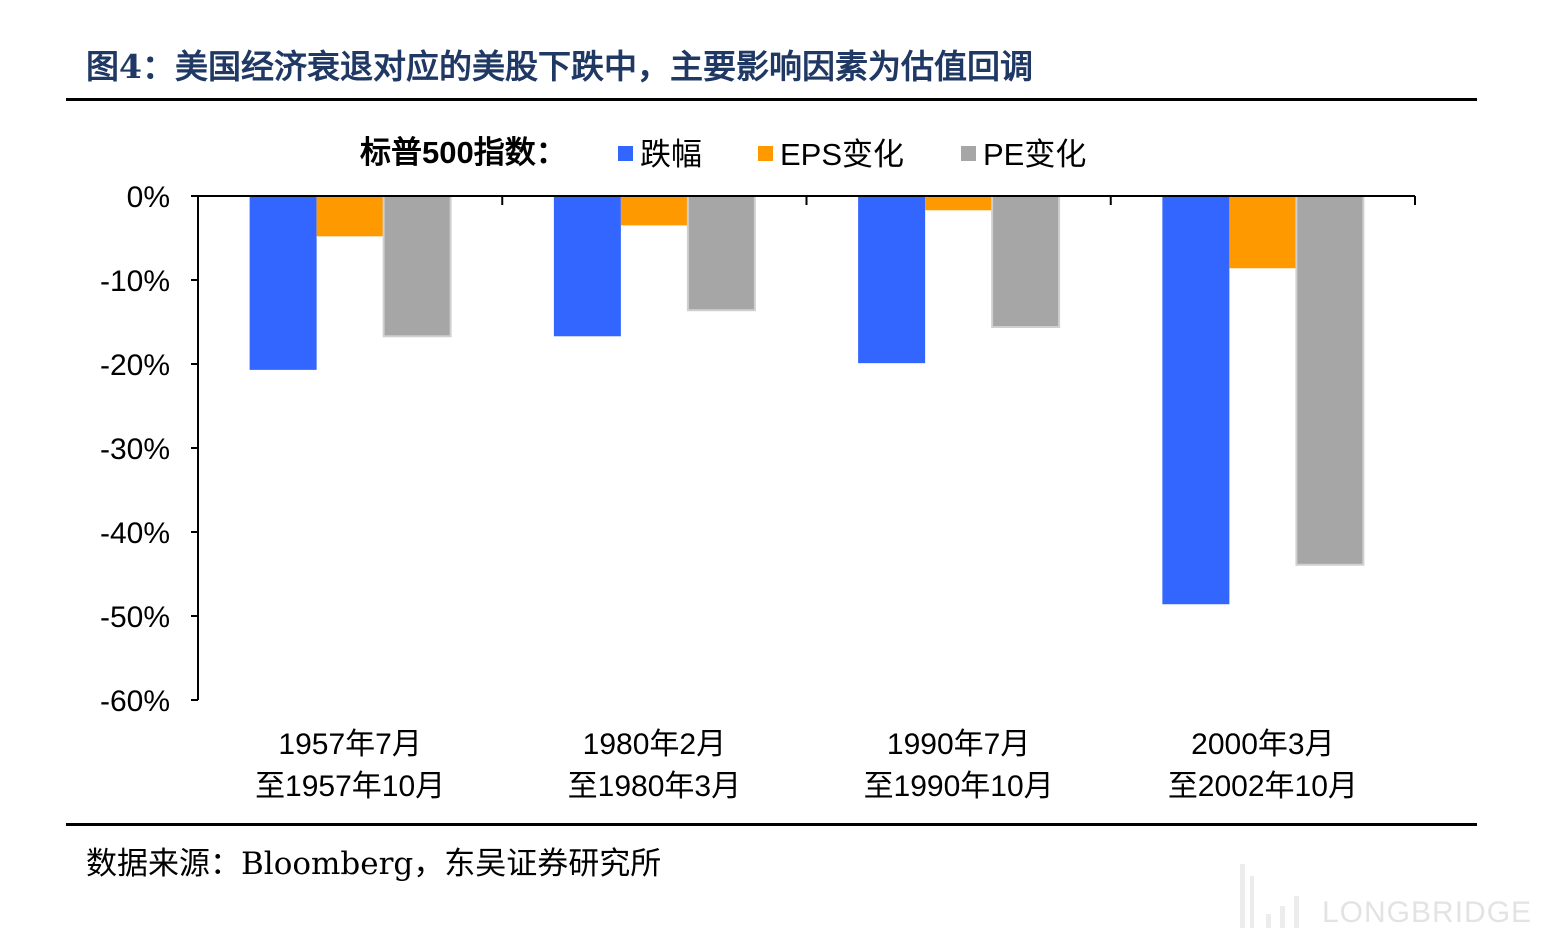 The height and width of the screenshot is (948, 1560). I want to click on y-tick-label: -60%, so click(135, 701).